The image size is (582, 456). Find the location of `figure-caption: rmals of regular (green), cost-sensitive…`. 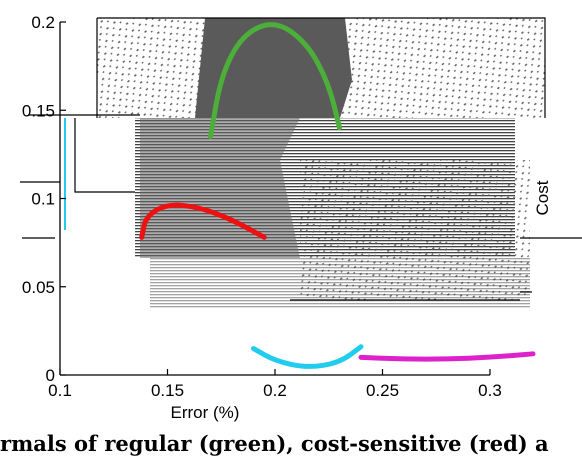

figure-caption: rmals of regular (green), cost-sensitive… is located at coordinates (274, 443).